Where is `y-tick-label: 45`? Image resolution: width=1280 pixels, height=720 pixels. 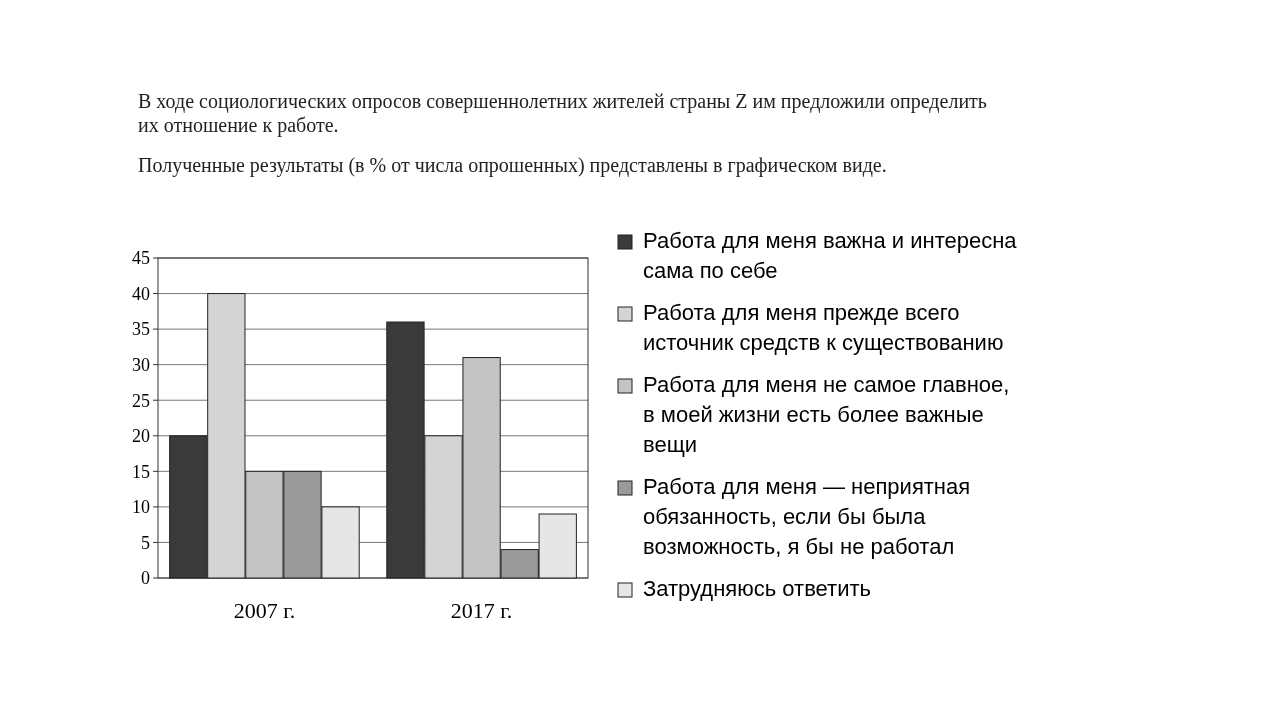 y-tick-label: 45 is located at coordinates (141, 258).